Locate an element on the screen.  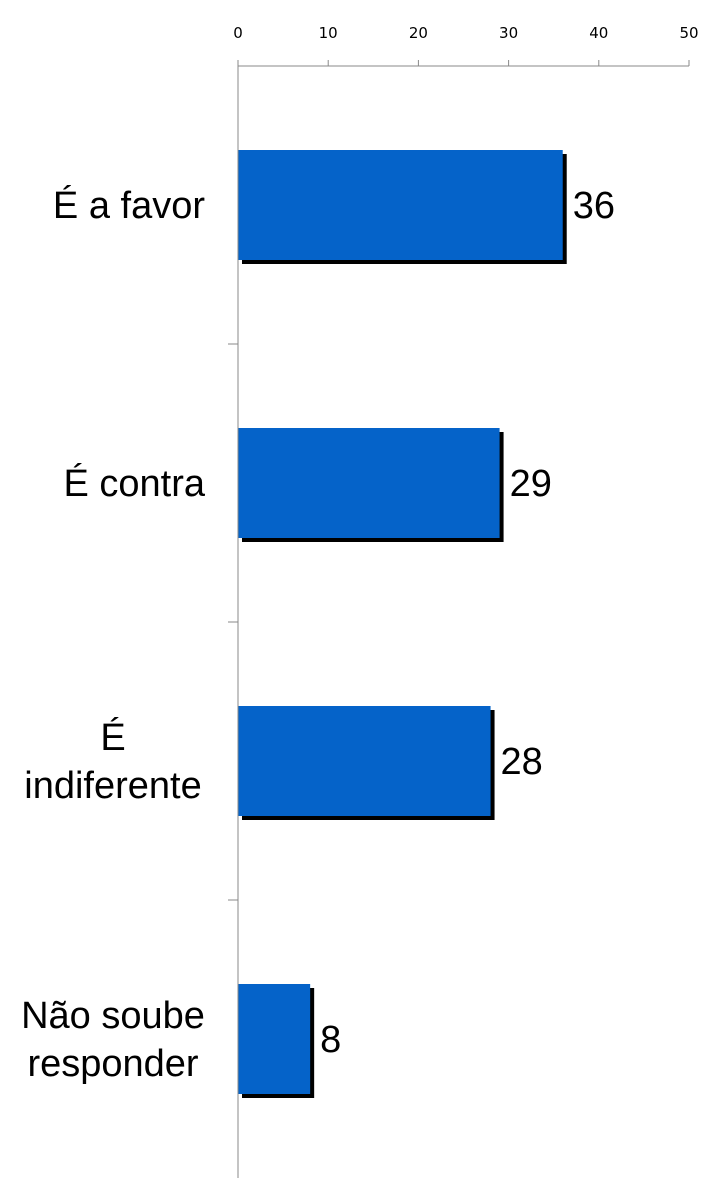
category-label-line: É a favor is located at coordinates (129, 205).